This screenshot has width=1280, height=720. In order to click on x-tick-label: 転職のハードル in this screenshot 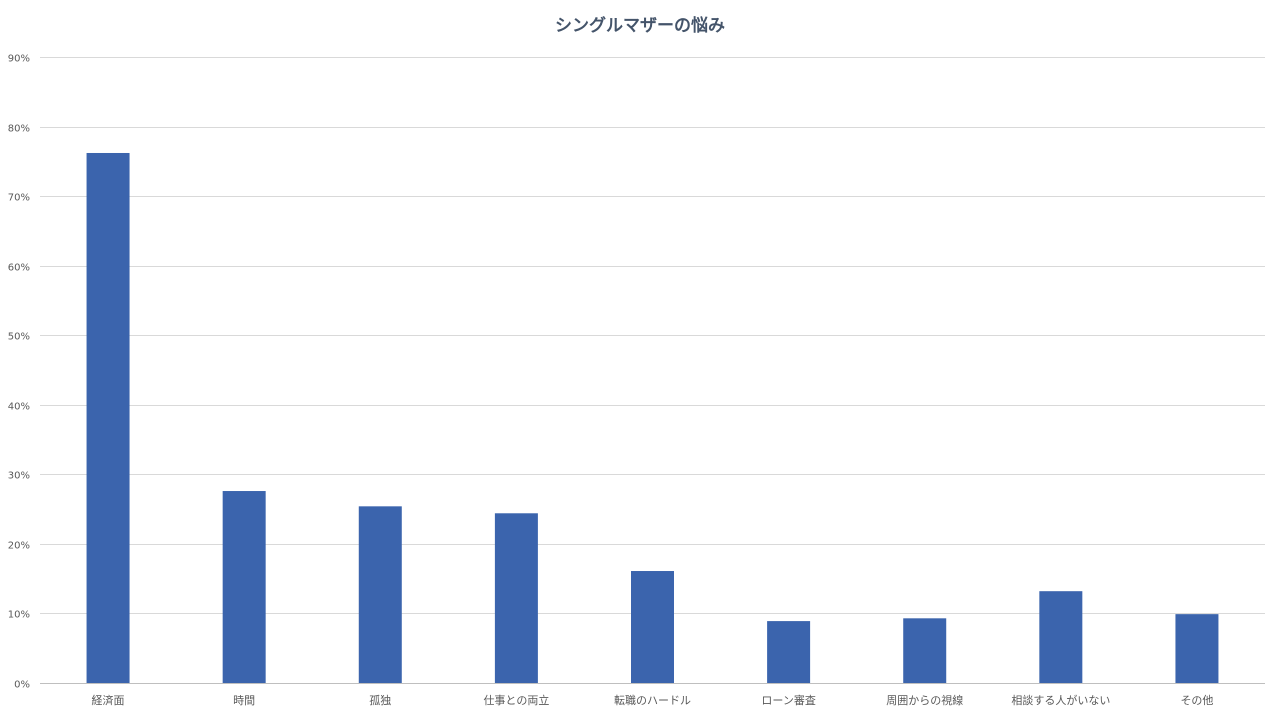, I will do `click(652, 700)`.